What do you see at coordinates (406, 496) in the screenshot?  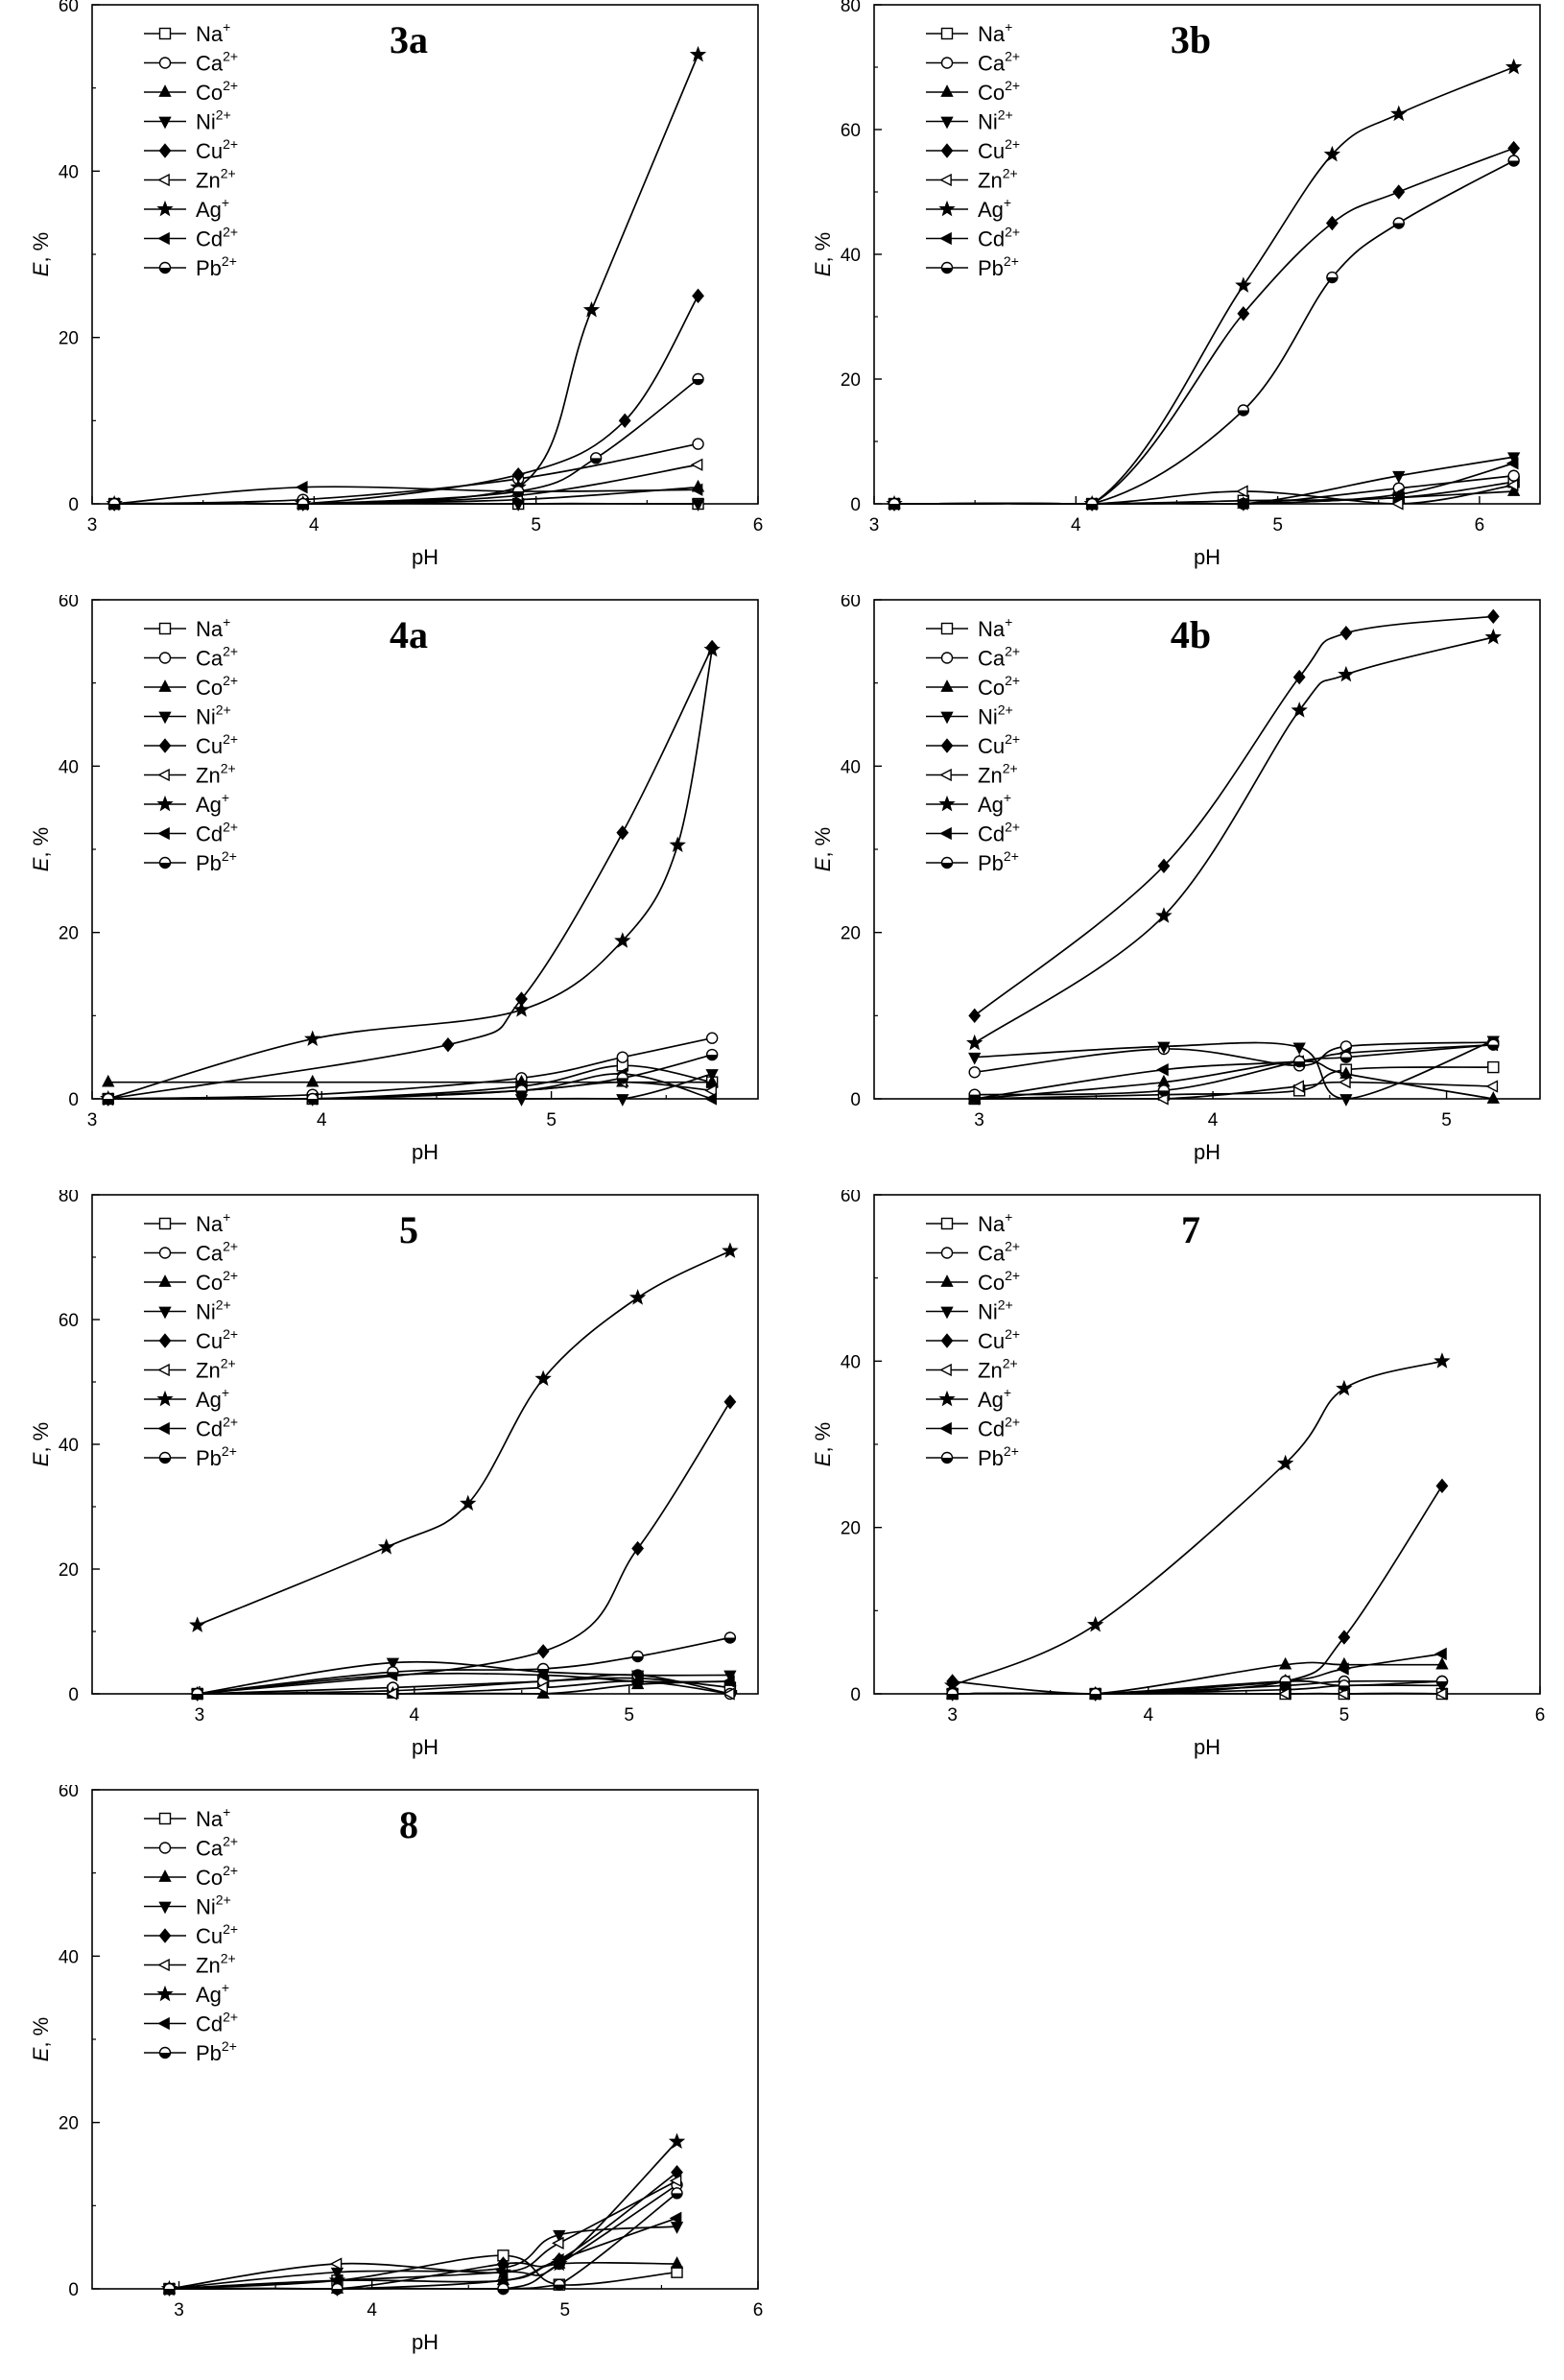 I see `series-line-cd` at bounding box center [406, 496].